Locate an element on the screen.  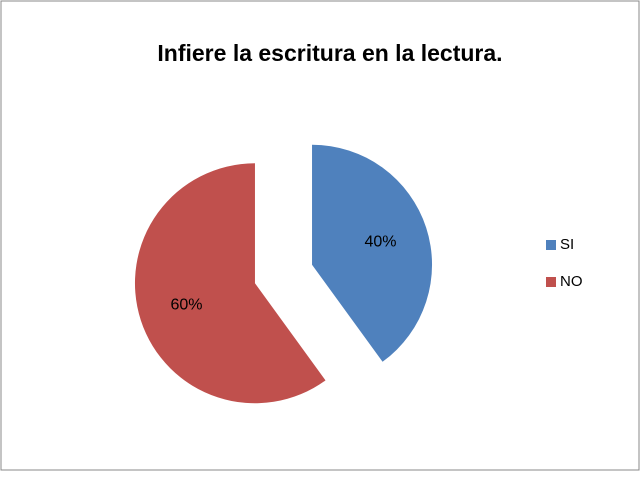
pie-slice is located at coordinates (372, 253).